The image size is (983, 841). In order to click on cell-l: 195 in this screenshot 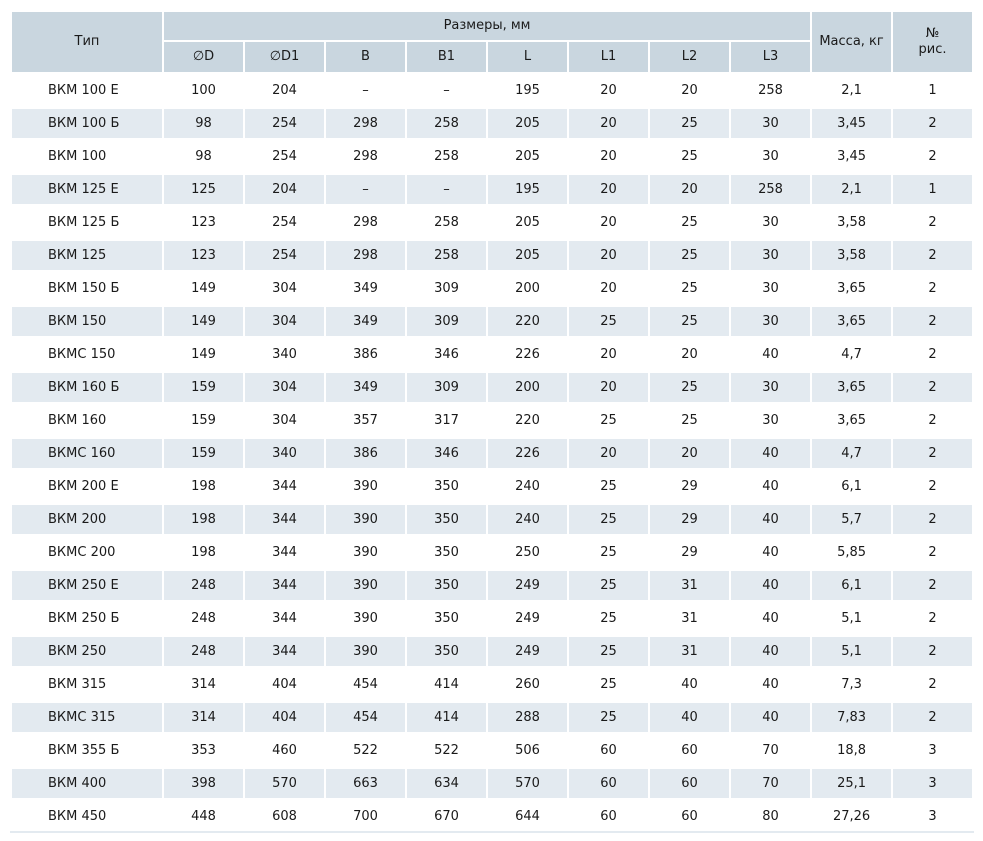, I will do `click(527, 188)`.